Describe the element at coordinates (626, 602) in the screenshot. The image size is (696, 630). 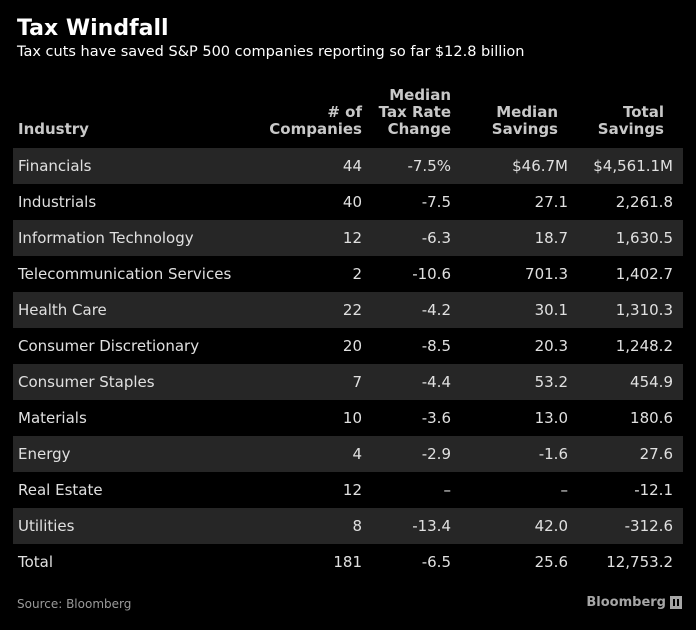
I see `brand-name: Bloomberg` at that location.